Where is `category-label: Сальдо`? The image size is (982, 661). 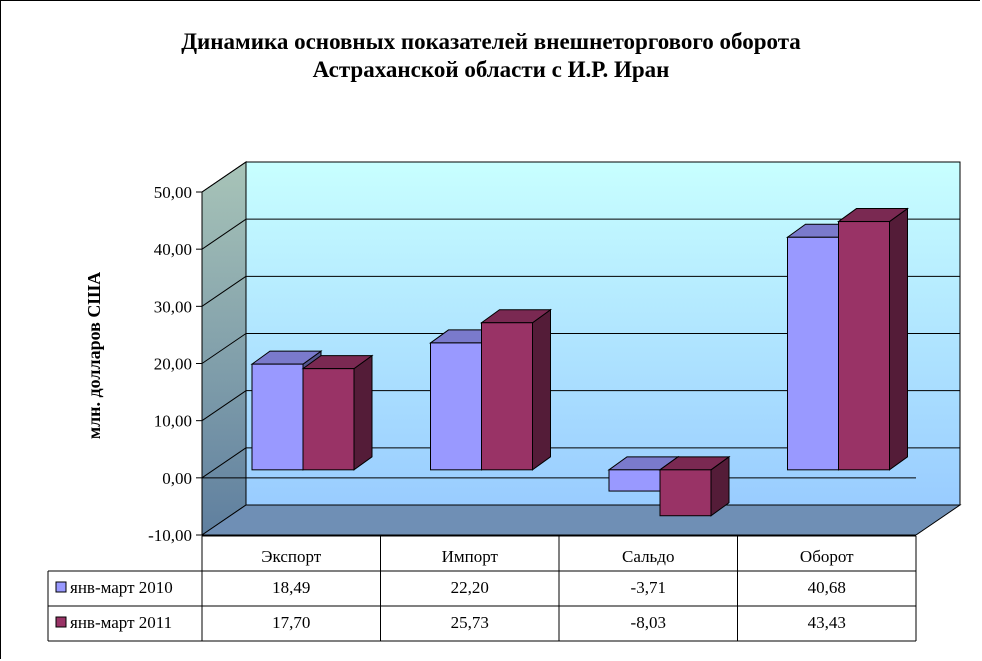 category-label: Сальдо is located at coordinates (648, 556).